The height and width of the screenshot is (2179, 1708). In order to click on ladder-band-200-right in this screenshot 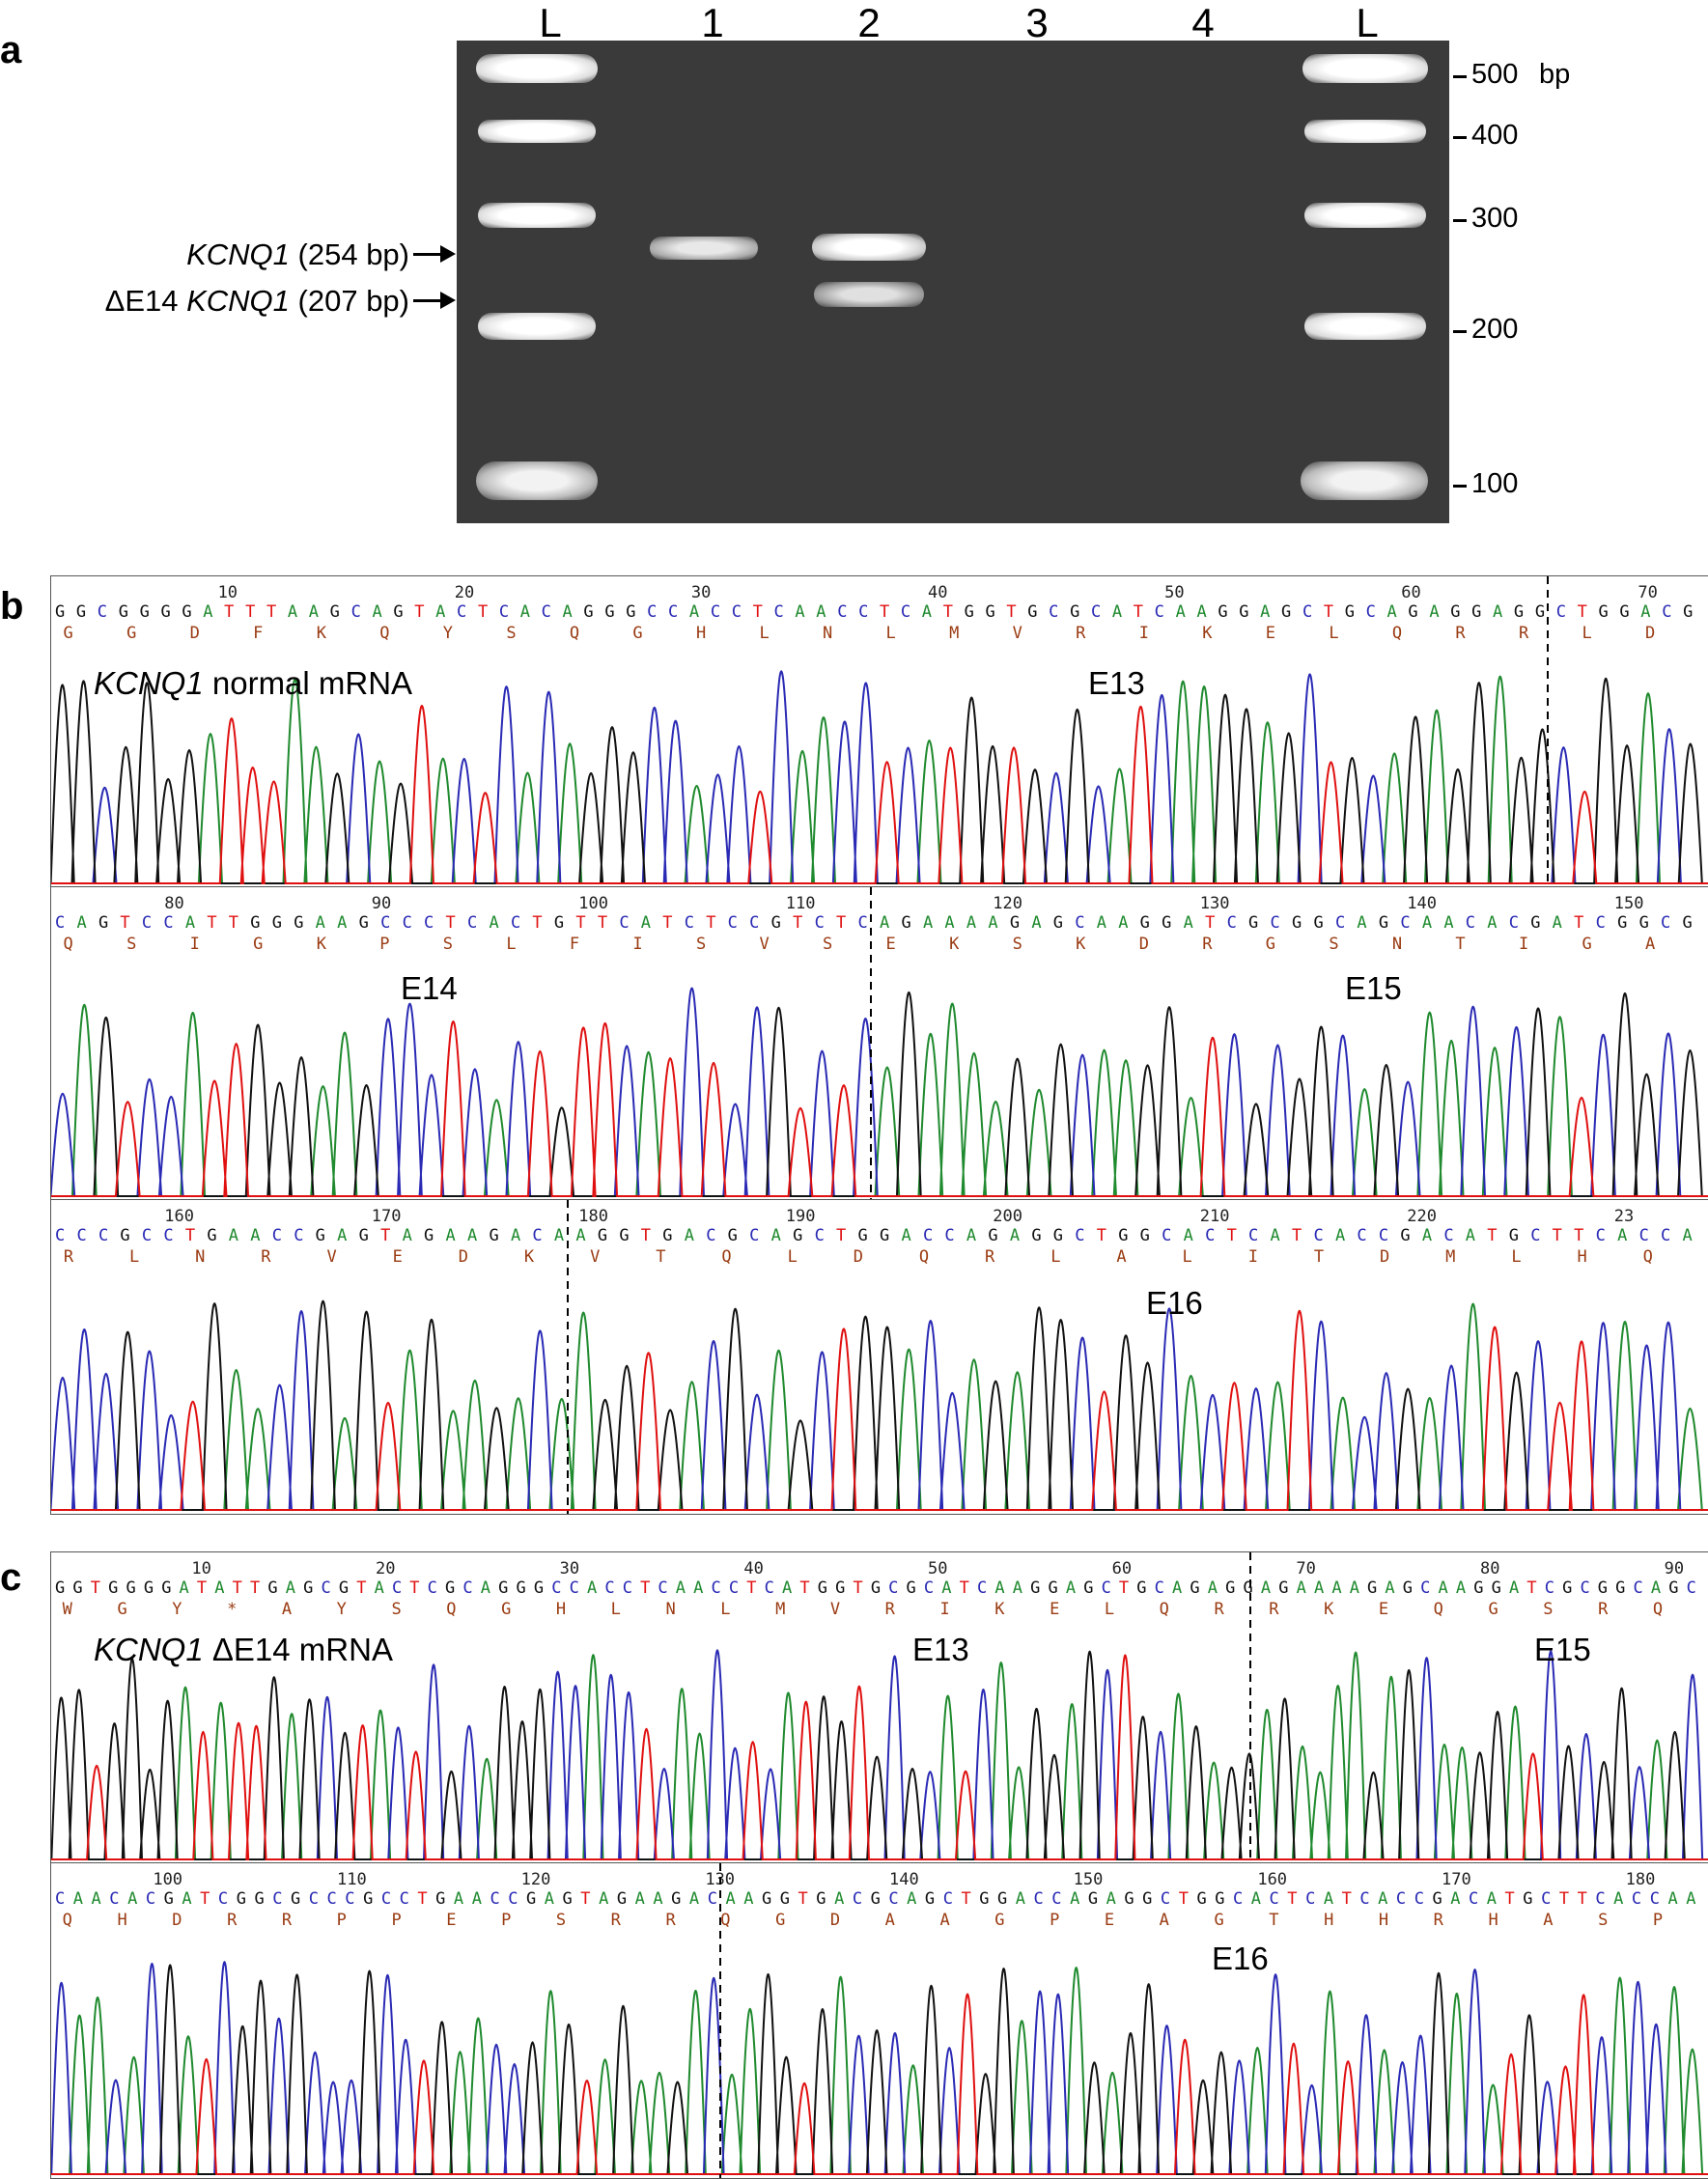, I will do `click(1365, 326)`.